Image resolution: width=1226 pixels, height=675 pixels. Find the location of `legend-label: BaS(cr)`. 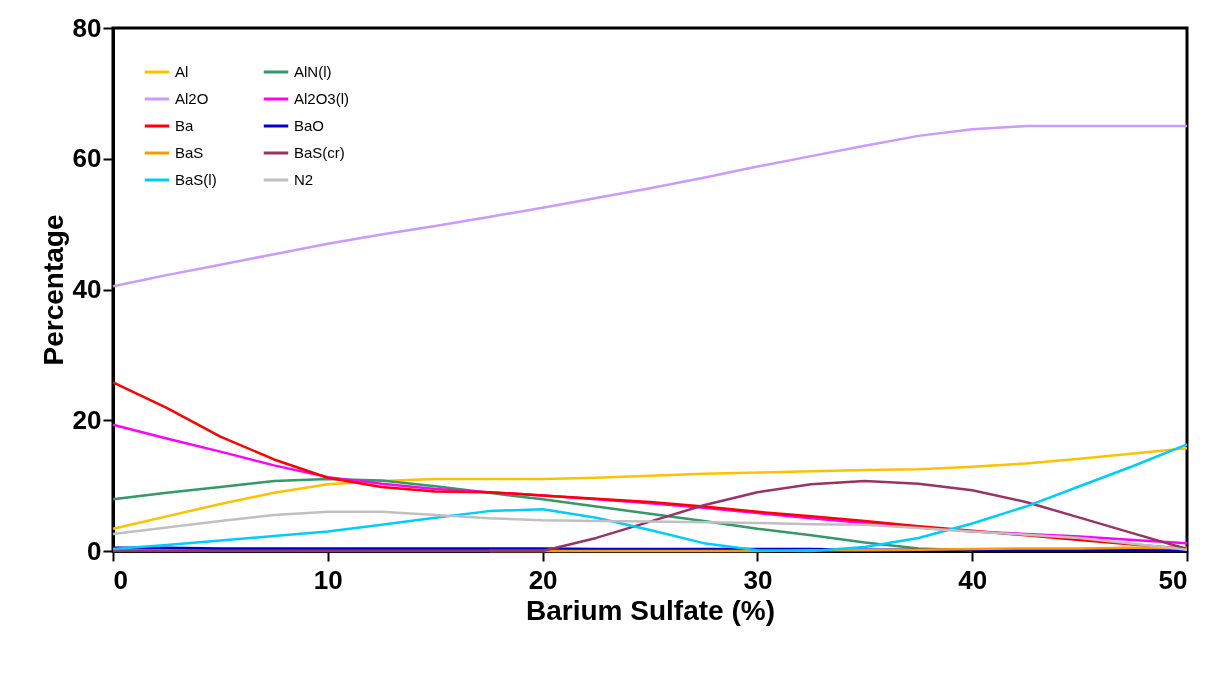

legend-label: BaS(cr) is located at coordinates (319, 152).